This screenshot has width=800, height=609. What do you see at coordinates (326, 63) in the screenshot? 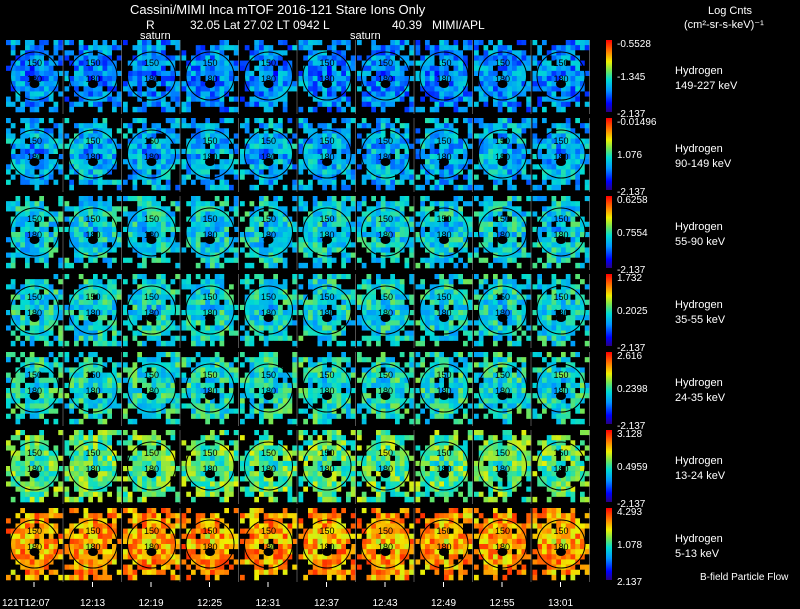
I see `ring-label: 150` at bounding box center [326, 63].